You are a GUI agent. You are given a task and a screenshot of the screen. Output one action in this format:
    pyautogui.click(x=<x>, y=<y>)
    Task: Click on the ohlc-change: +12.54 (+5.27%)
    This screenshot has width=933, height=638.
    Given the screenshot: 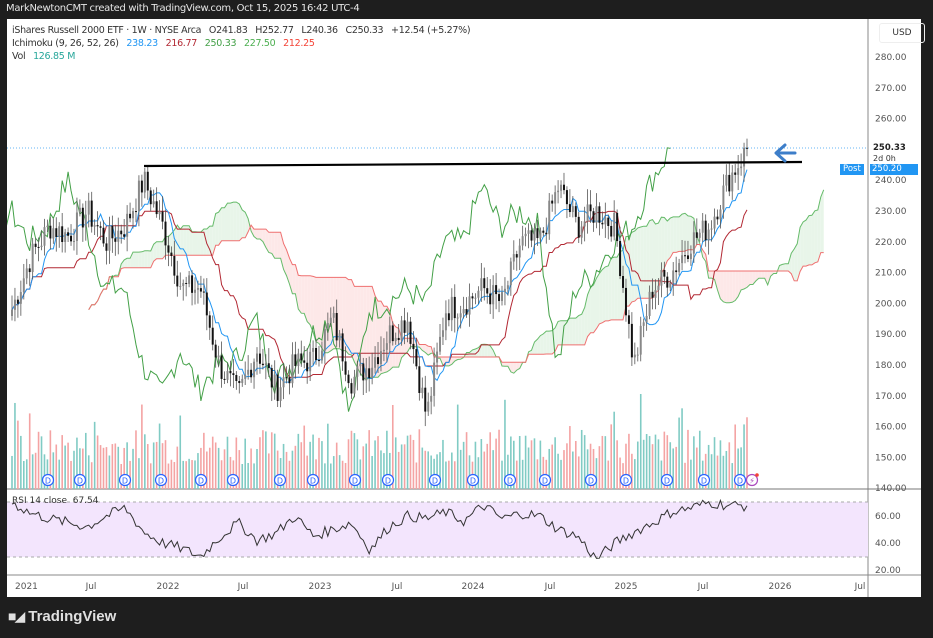 What is the action you would take?
    pyautogui.click(x=431, y=30)
    